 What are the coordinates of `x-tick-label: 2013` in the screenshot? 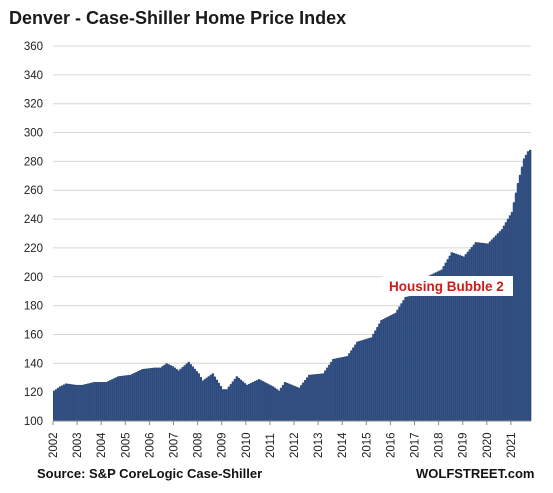 It's located at (319, 445).